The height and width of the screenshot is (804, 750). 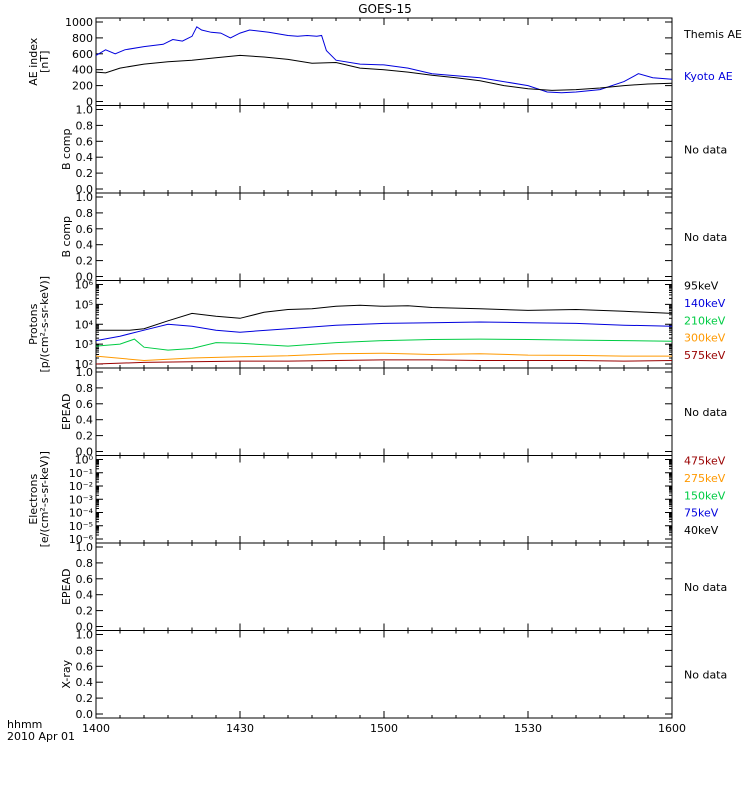 I want to click on legend-label: 575keV, so click(x=705, y=355).